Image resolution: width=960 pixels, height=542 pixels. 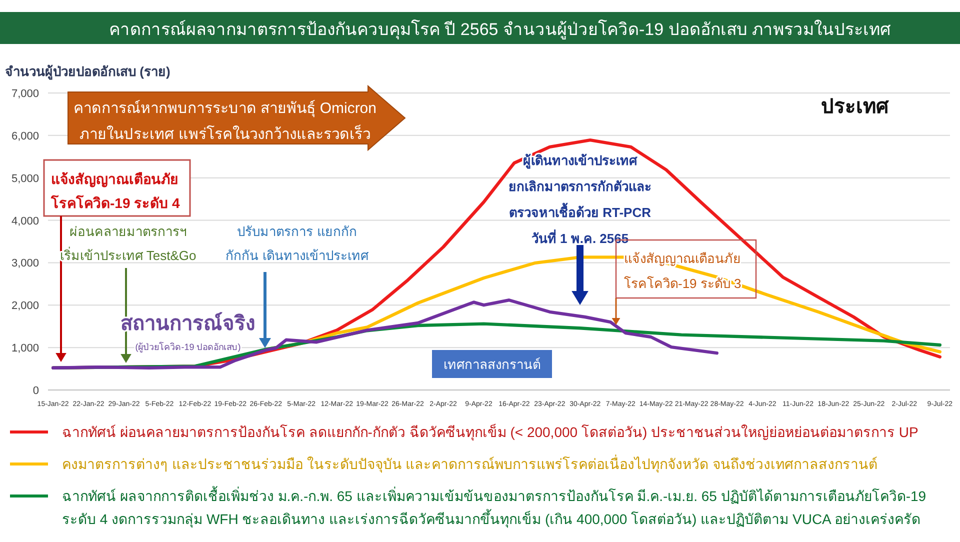 I want to click on chart-subtitle: ประเทศ, so click(x=855, y=107).